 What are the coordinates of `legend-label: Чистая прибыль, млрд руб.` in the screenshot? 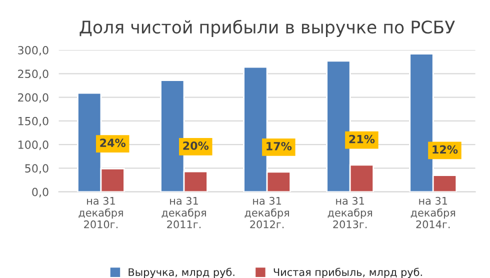 It's located at (348, 273).